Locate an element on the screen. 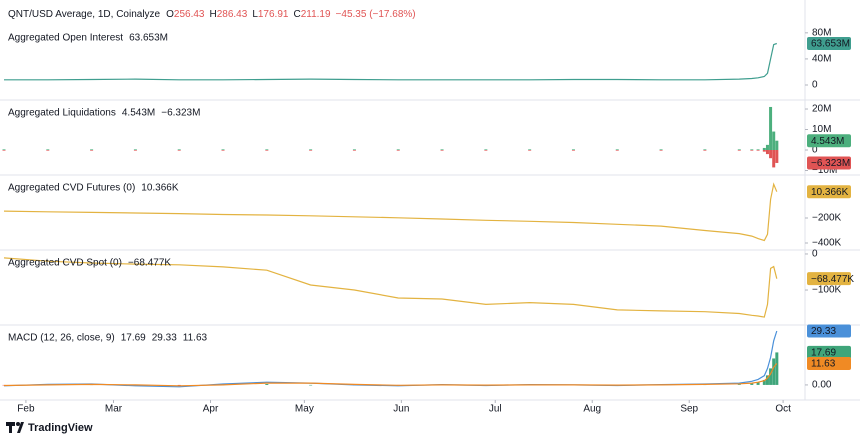 Image resolution: width=860 pixels, height=438 pixels. y-tick-label: 40M is located at coordinates (821, 59).